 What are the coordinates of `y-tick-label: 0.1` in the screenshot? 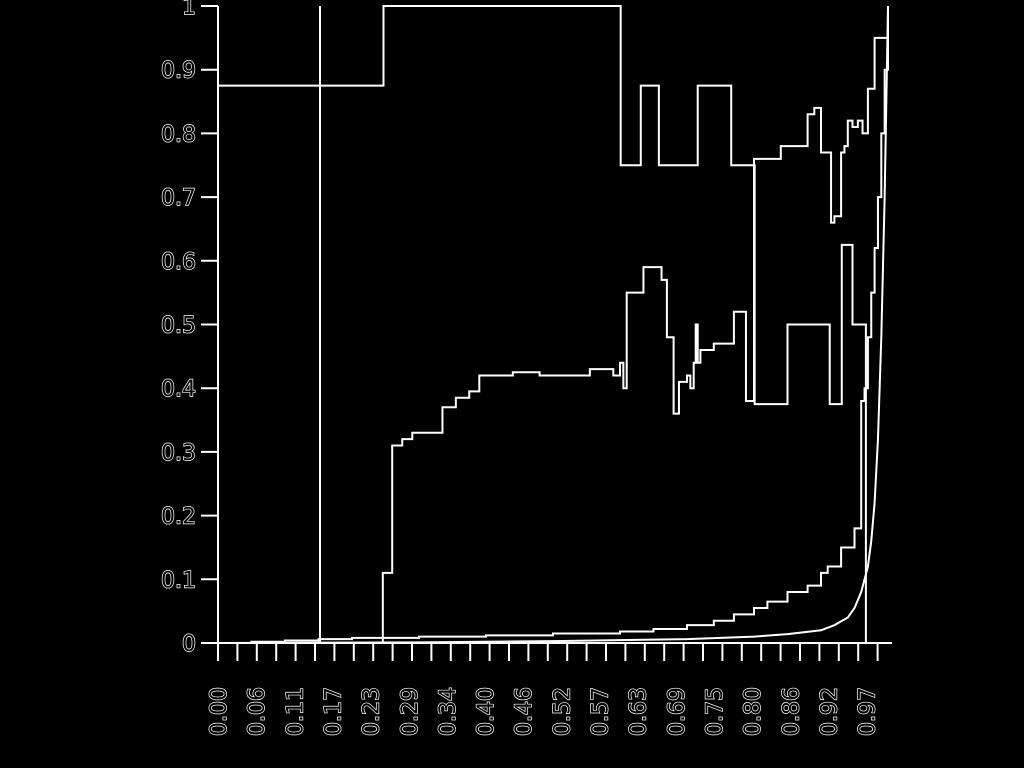 It's located at (178, 580).